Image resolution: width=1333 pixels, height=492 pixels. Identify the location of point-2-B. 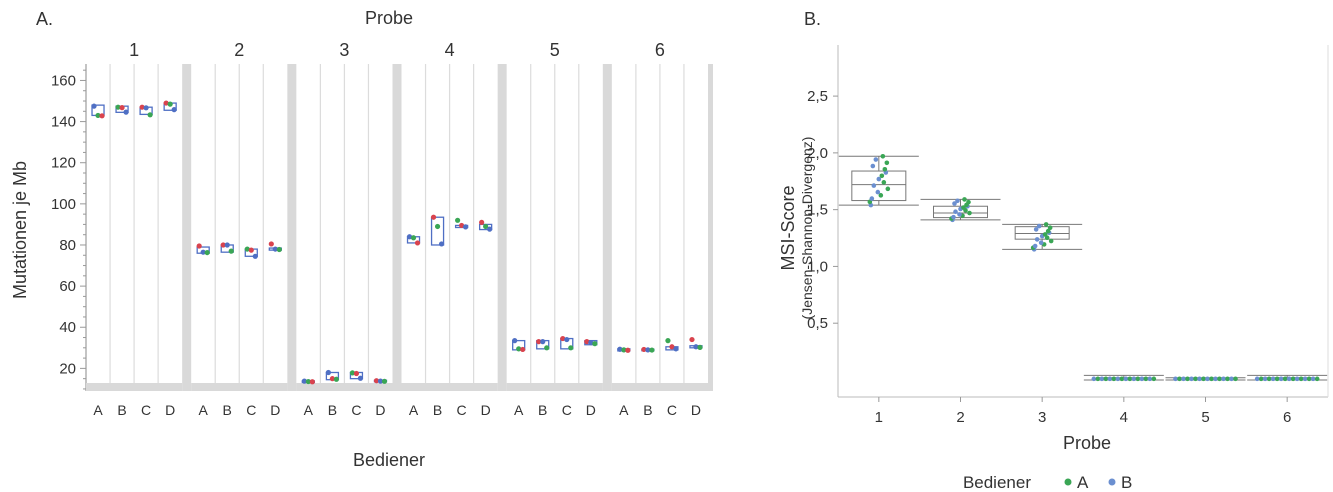
(231, 251).